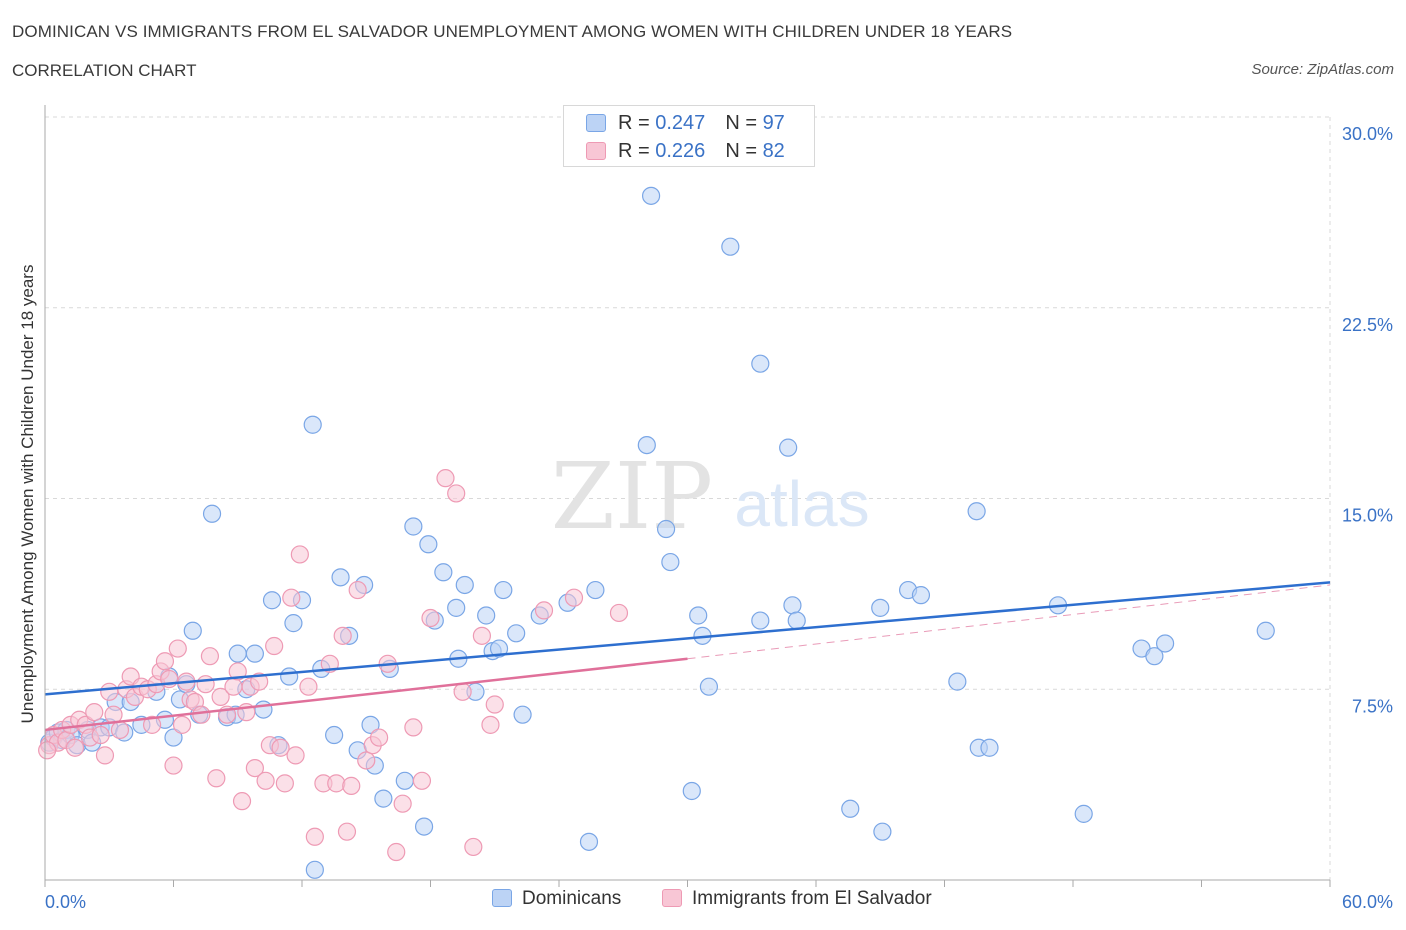  Describe the element at coordinates (1367, 902) in the screenshot. I see `x-tick-label: 60.0%` at that location.